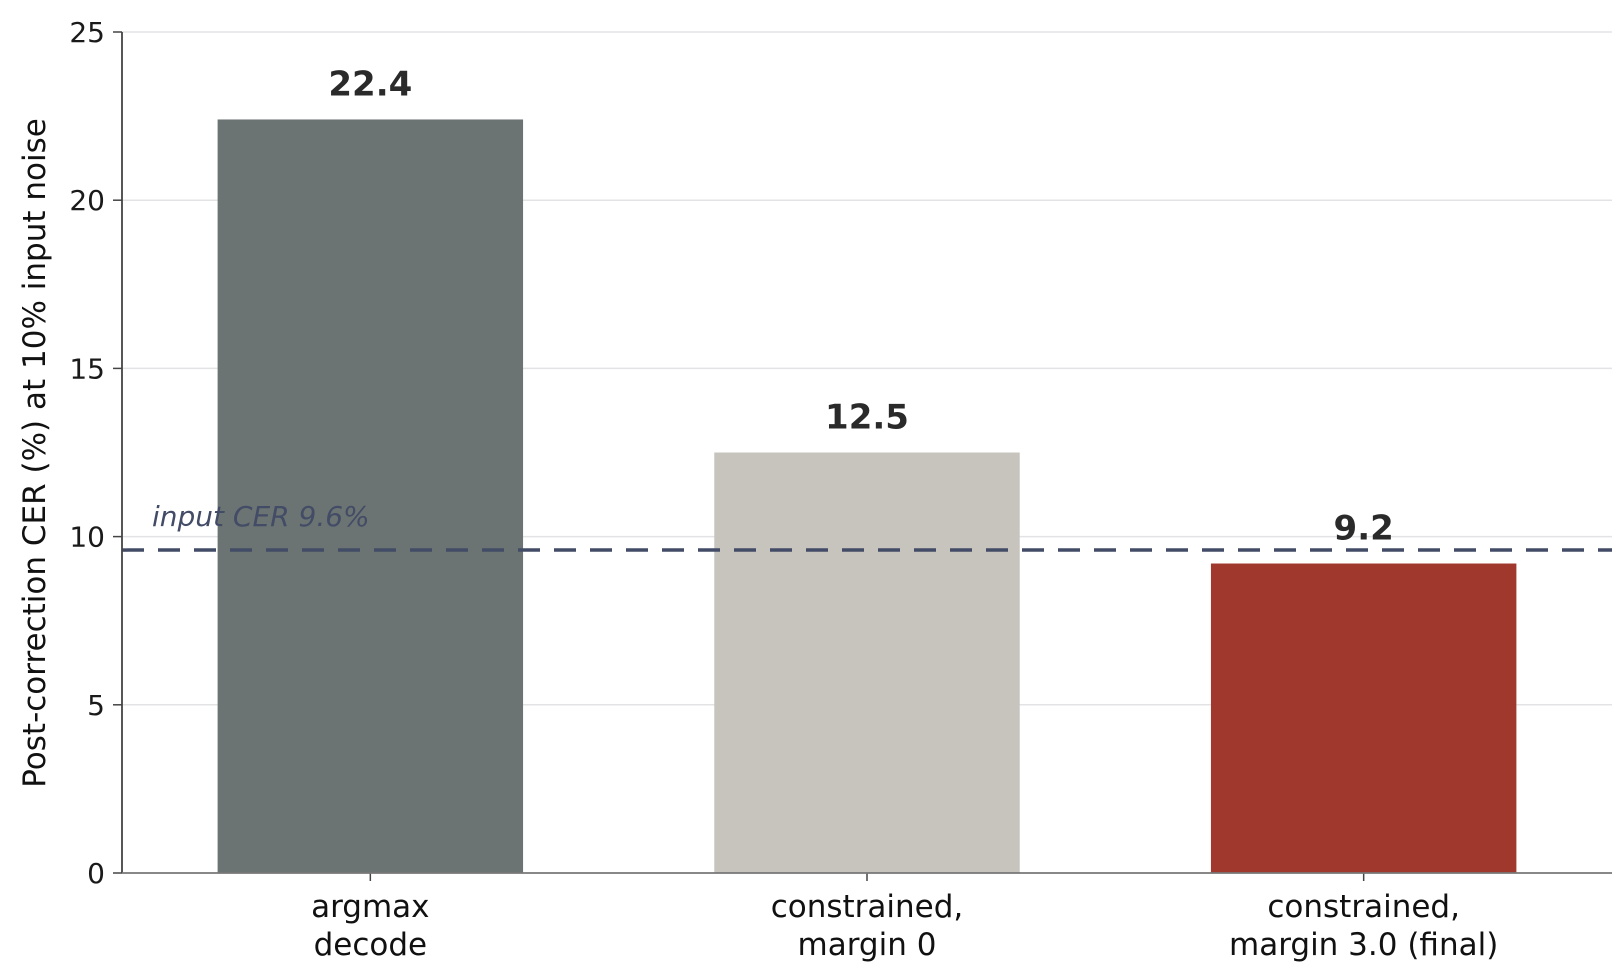  I want to click on y-tick-label: 15, so click(87, 368).